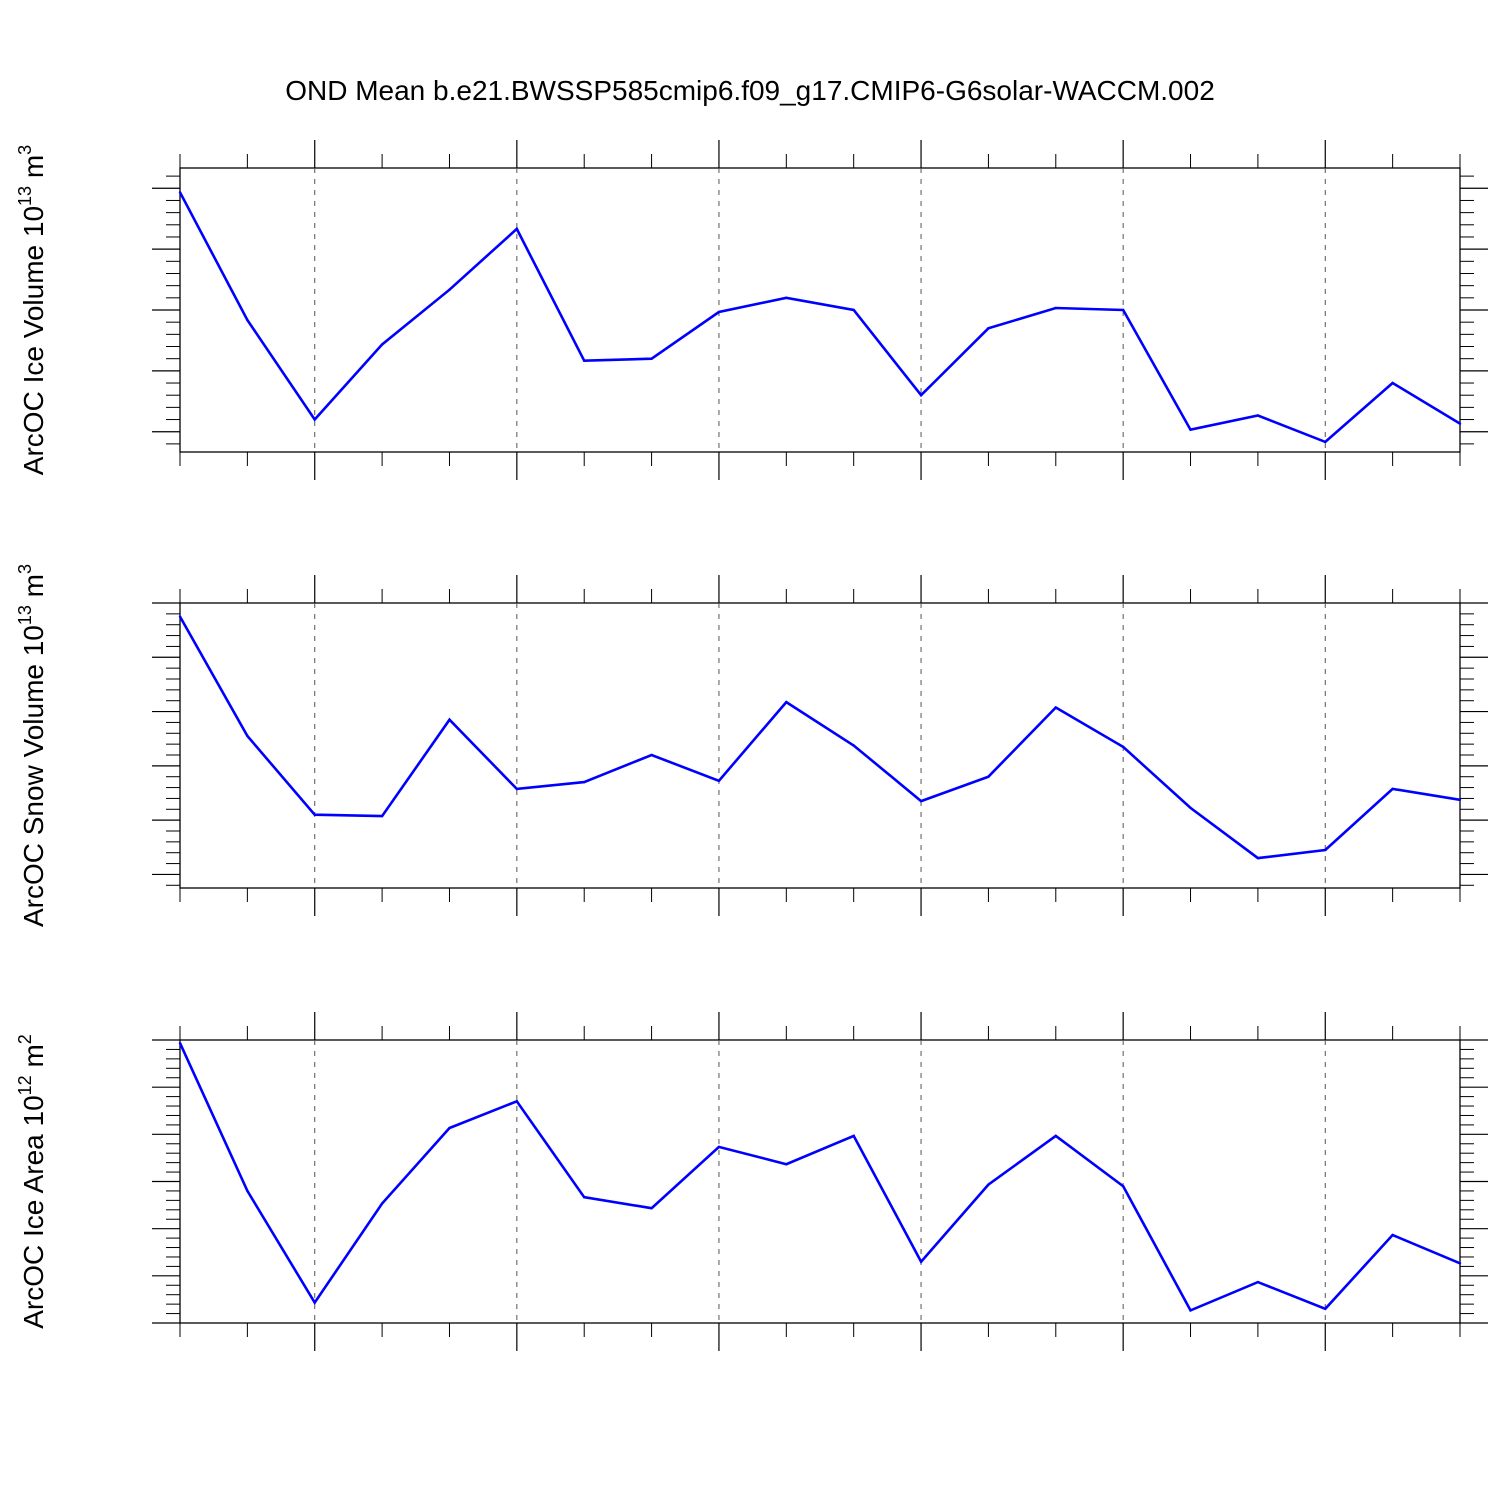  I want to click on y-axis-label-exponent: 12, so click(25, 1085).